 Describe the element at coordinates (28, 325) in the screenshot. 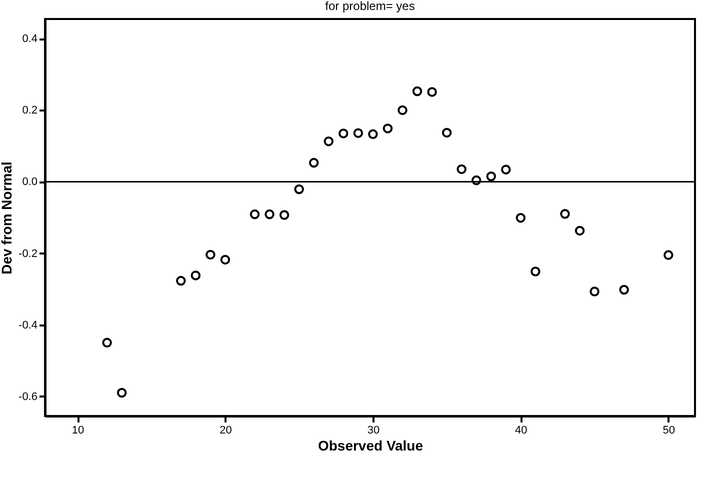

I see `y-tick-label: -0.4` at that location.